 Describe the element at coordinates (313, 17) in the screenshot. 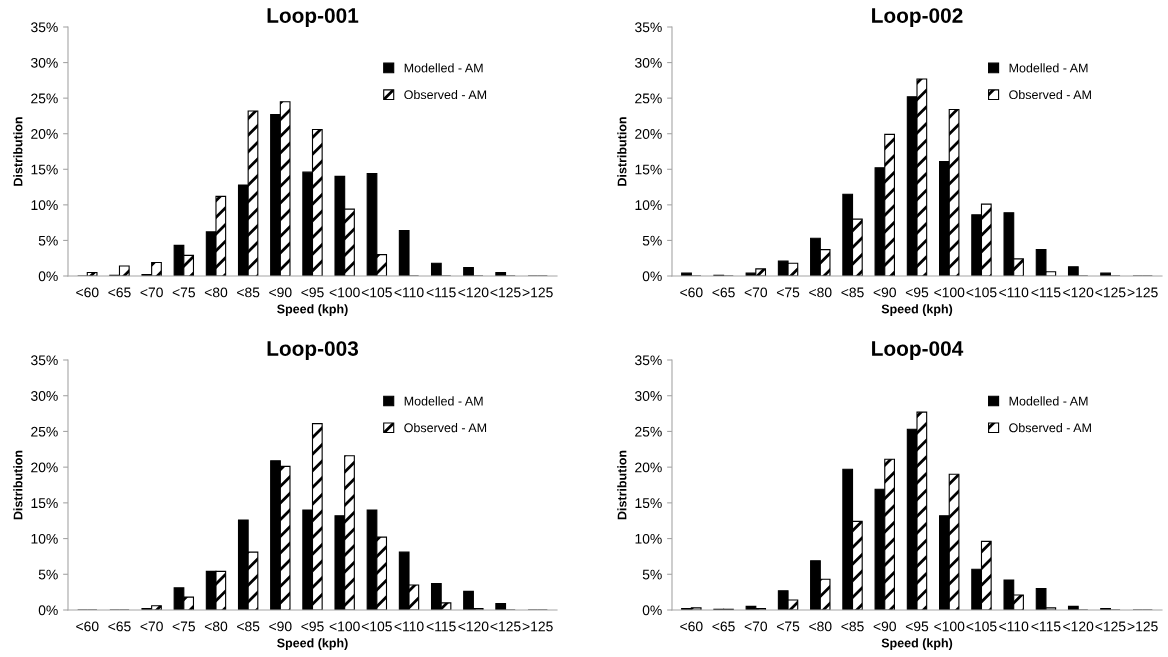

I see `chart-title: Loop-001` at that location.